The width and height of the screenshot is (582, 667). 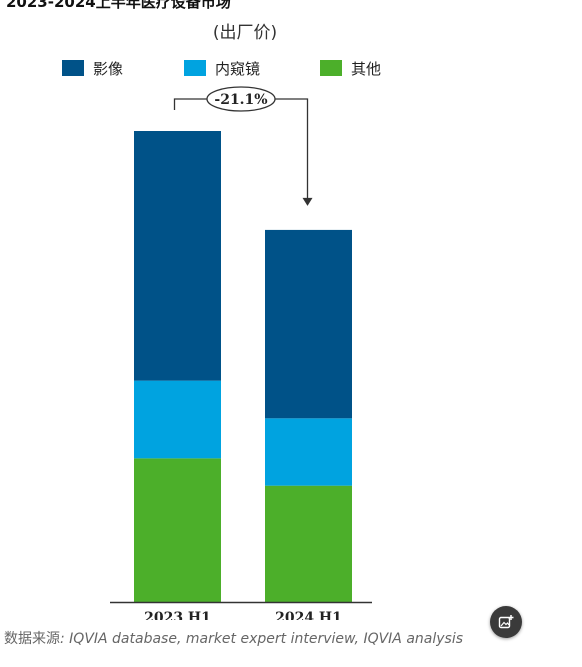 I want to click on image-add-icon, so click(x=506, y=622).